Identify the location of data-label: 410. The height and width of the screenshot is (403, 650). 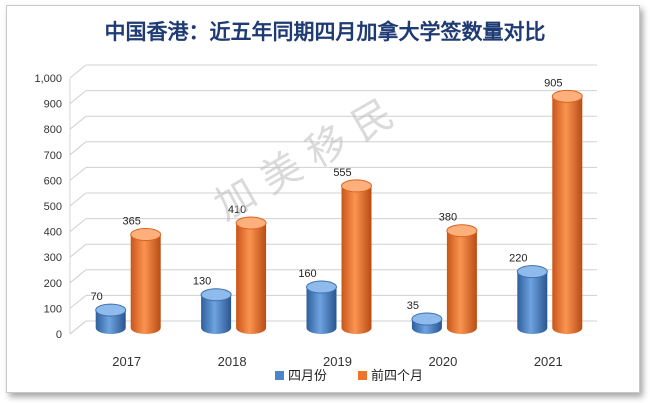
(237, 210).